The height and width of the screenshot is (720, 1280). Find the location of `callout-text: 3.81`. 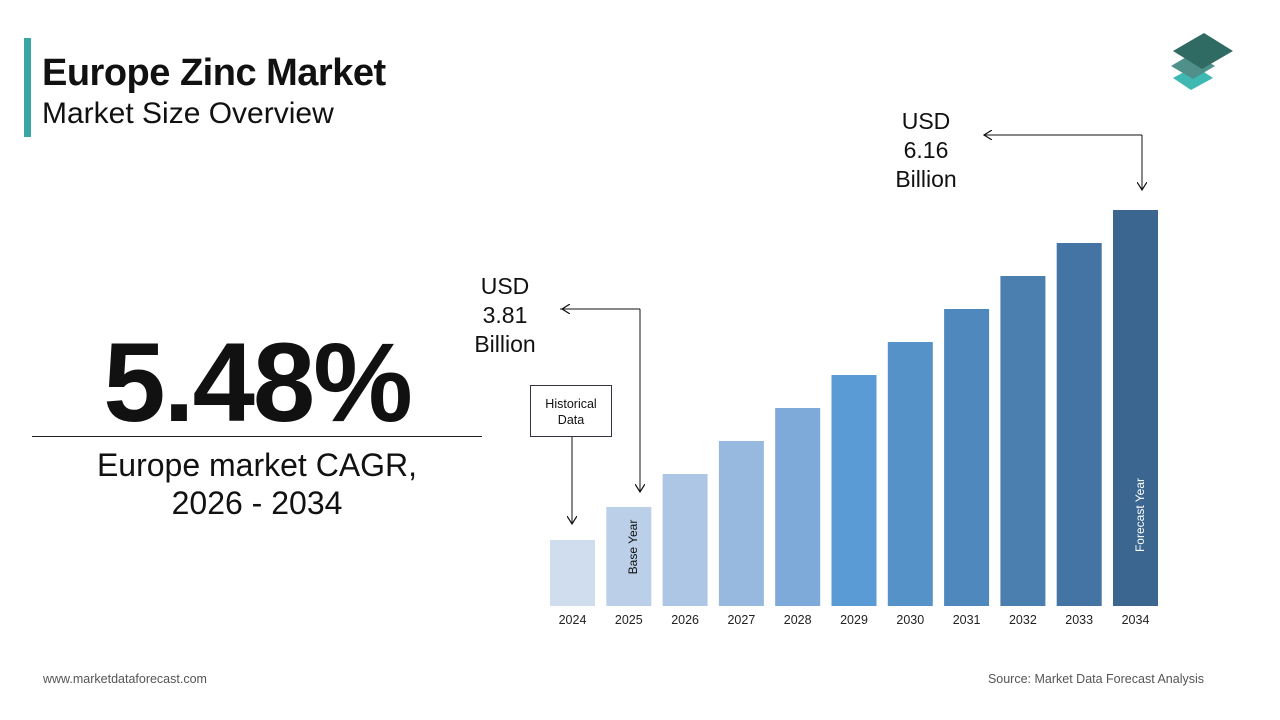

callout-text: 3.81 is located at coordinates (505, 315).